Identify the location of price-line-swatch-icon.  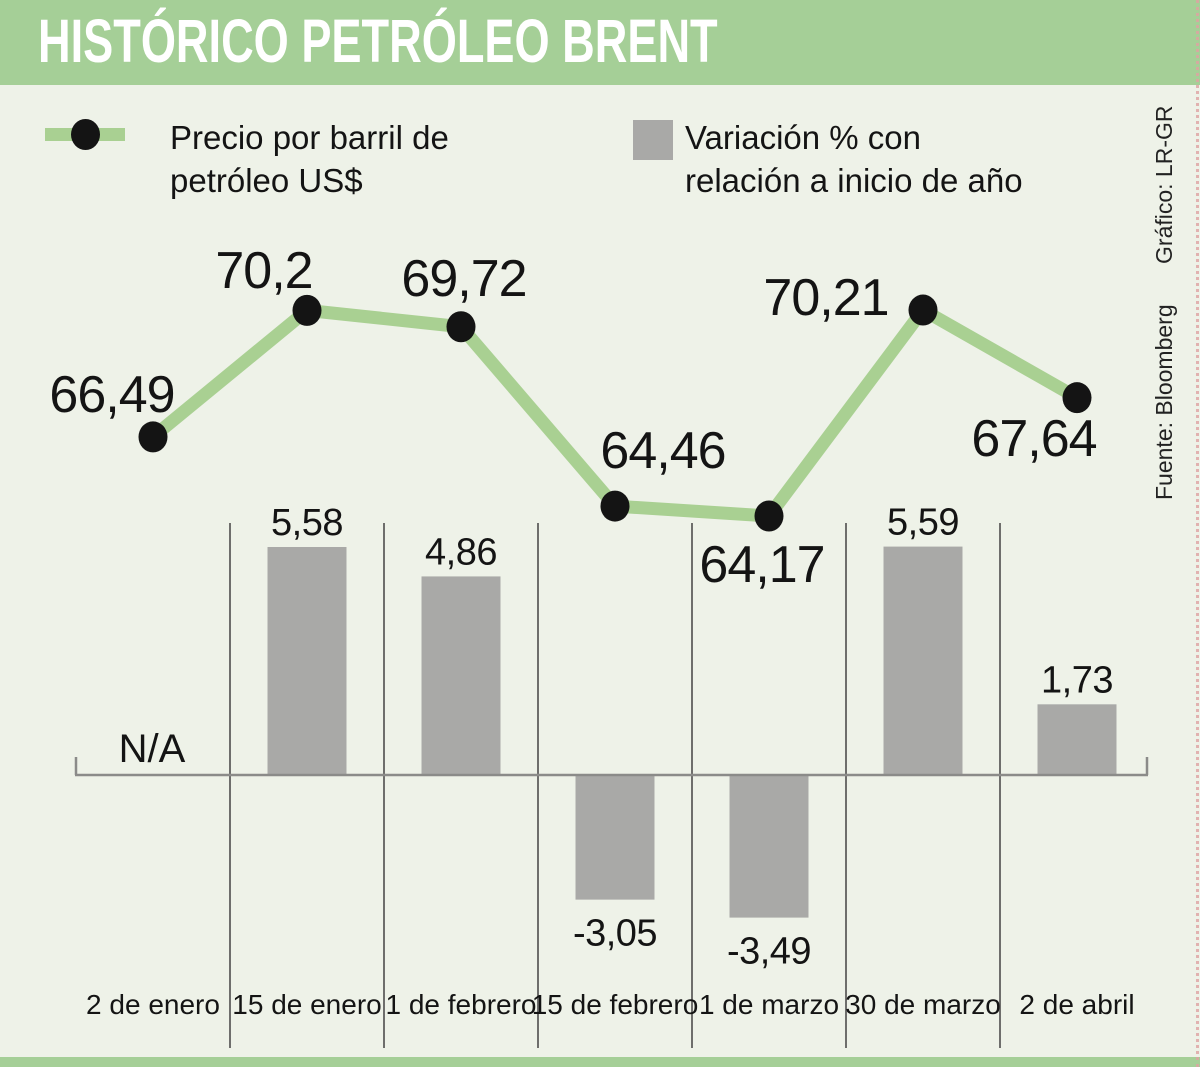
(85, 134).